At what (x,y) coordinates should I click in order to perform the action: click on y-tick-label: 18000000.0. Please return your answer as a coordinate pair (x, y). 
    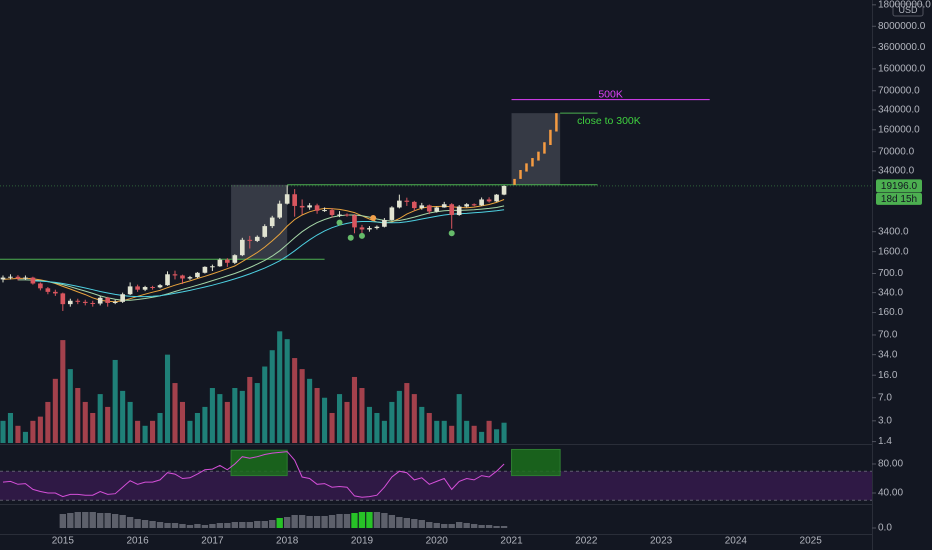
    Looking at the image, I should click on (904, 5).